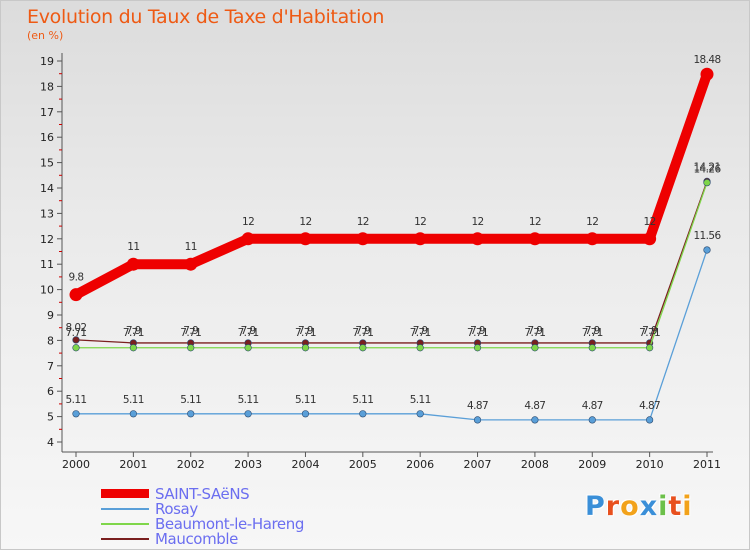 Image resolution: width=750 pixels, height=551 pixels. What do you see at coordinates (47, 163) in the screenshot?
I see `y-tick-label: 15` at bounding box center [47, 163].